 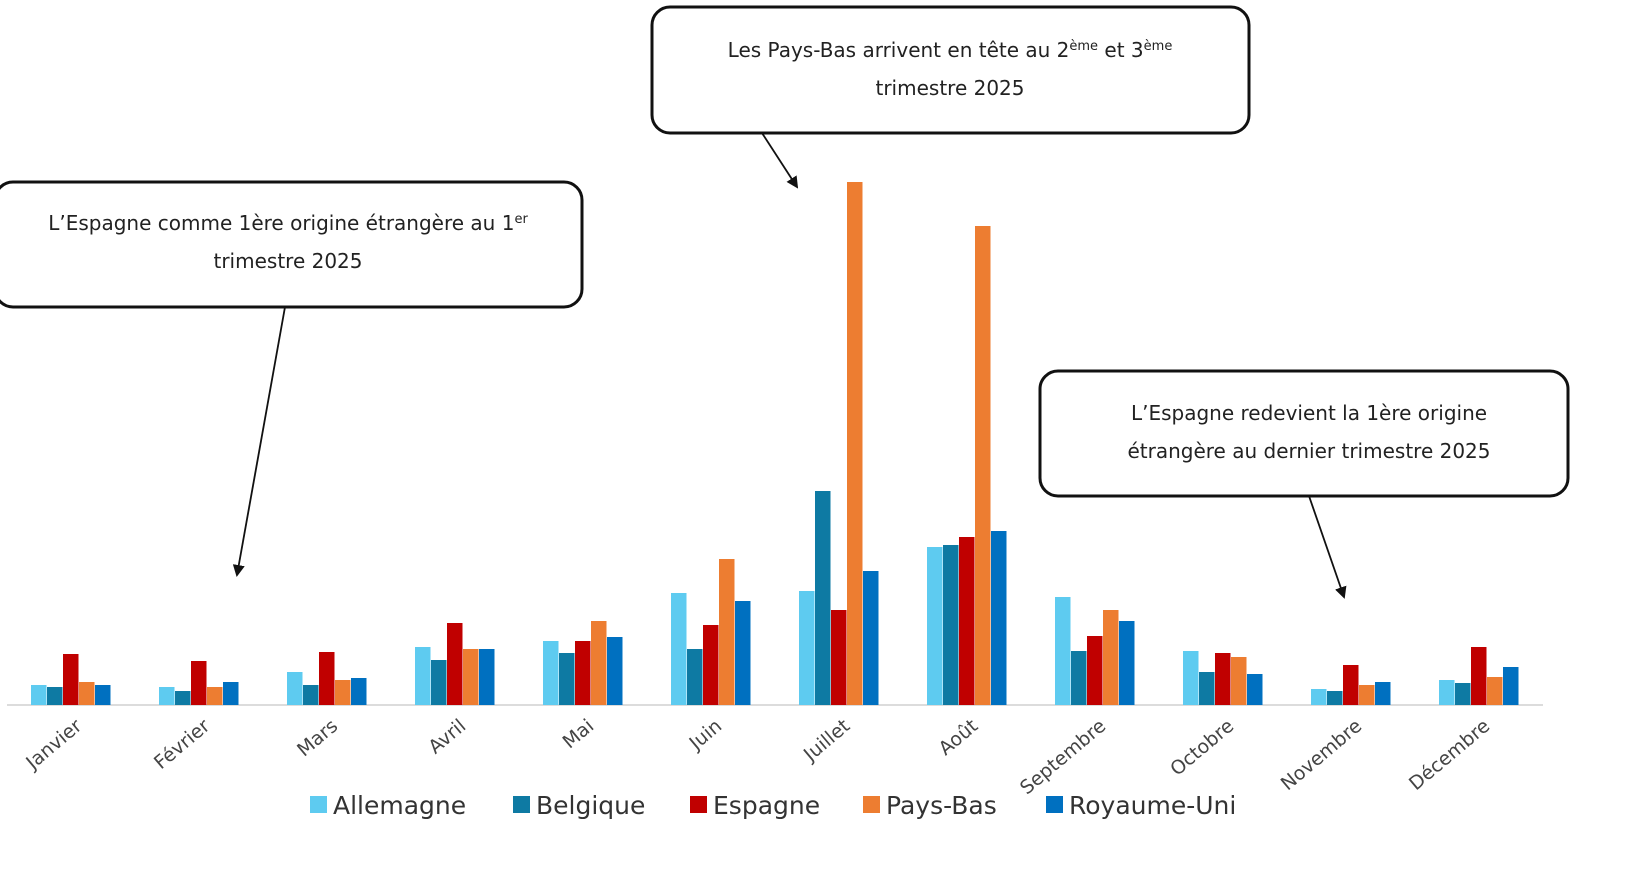 What do you see at coordinates (590, 805) in the screenshot?
I see `legend-label: Belgique` at bounding box center [590, 805].